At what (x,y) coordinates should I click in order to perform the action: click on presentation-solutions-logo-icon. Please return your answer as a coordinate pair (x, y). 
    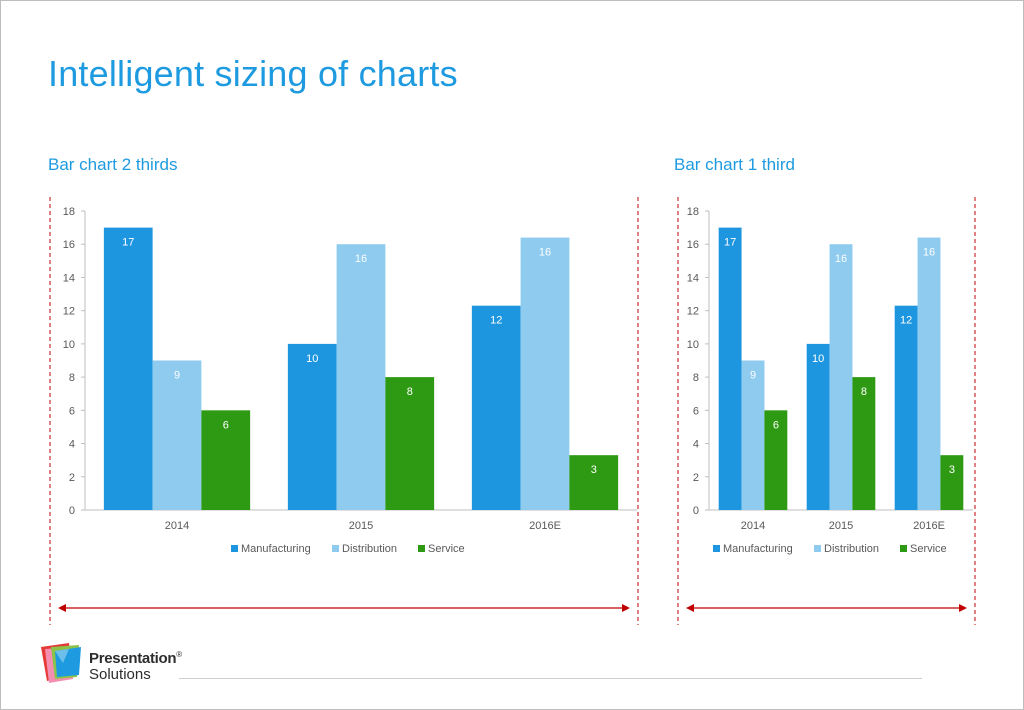
    Looking at the image, I should click on (61, 663).